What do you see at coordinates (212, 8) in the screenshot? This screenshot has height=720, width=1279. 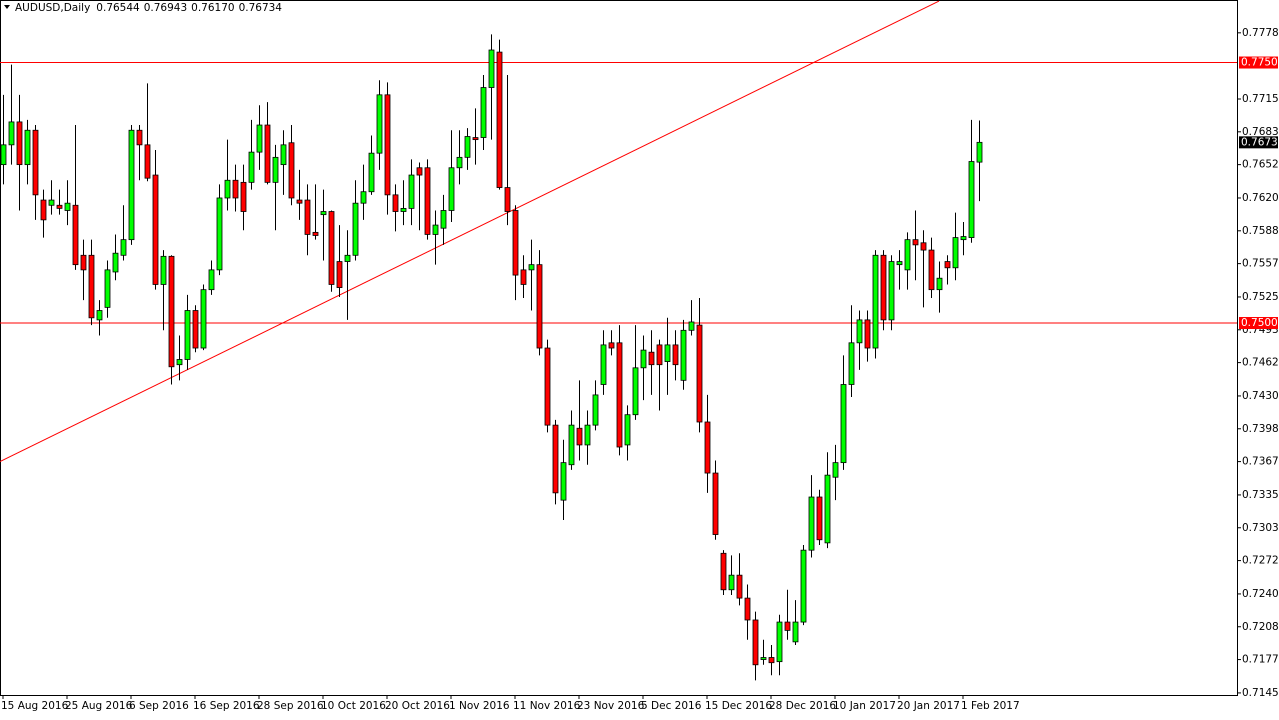 I see `low-value: 0.76170` at bounding box center [212, 8].